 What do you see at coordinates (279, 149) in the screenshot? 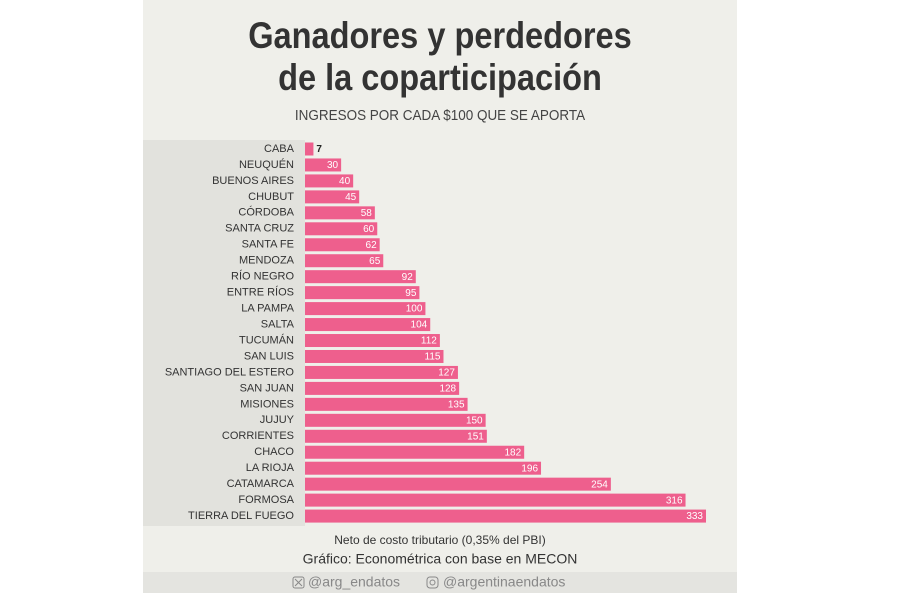
I see `category-label: CABA` at bounding box center [279, 149].